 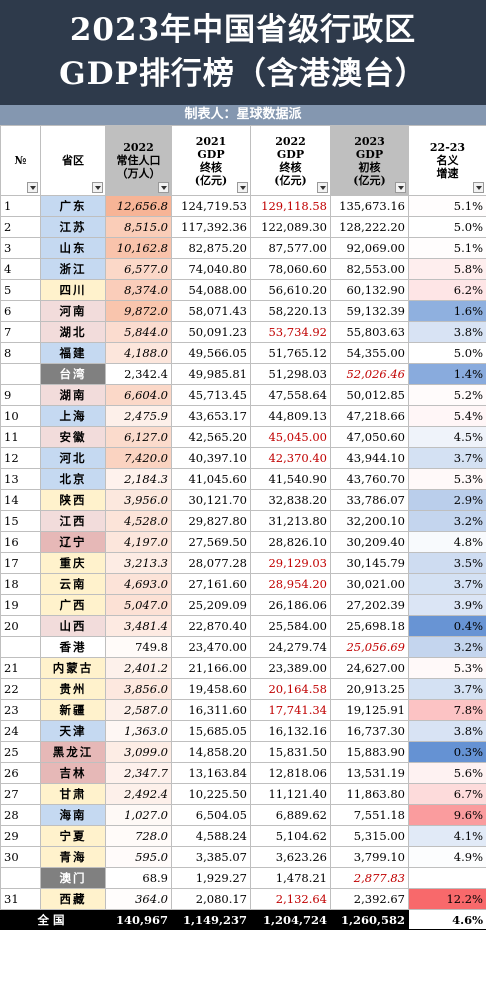 I want to click on header-line: 初核, so click(x=369, y=167).